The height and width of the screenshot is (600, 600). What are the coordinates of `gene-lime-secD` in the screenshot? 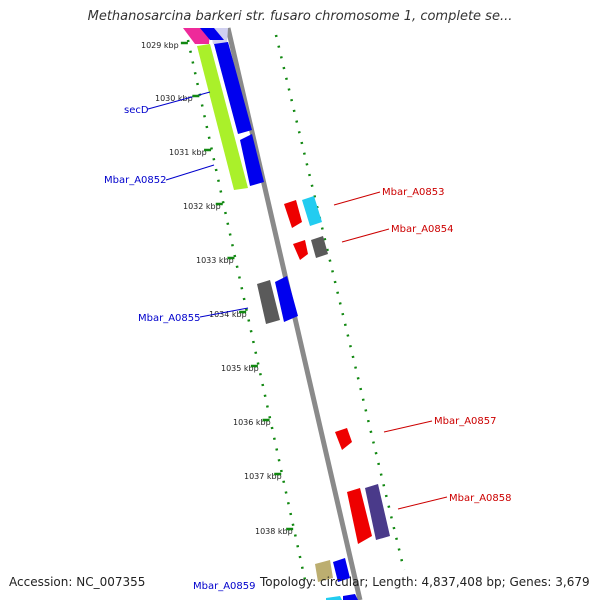 It's located at (222, 117).